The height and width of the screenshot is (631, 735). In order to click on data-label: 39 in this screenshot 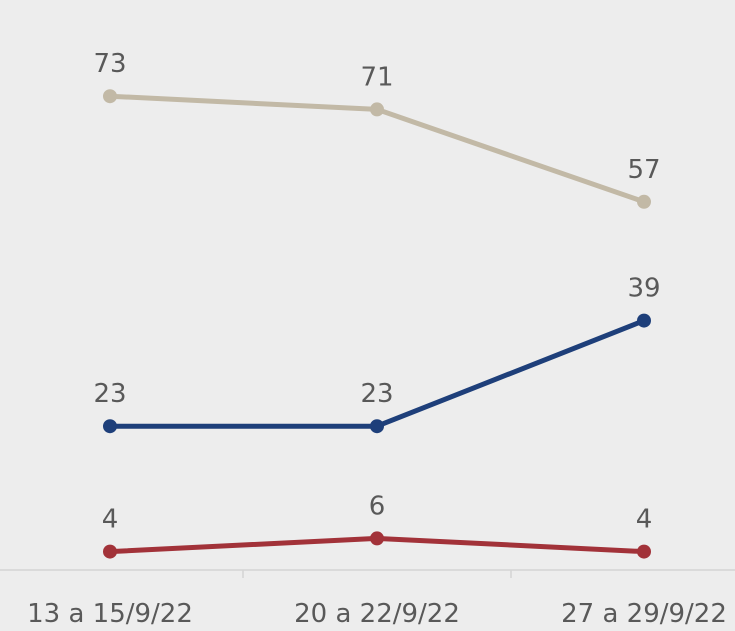, I will do `click(643, 289)`.